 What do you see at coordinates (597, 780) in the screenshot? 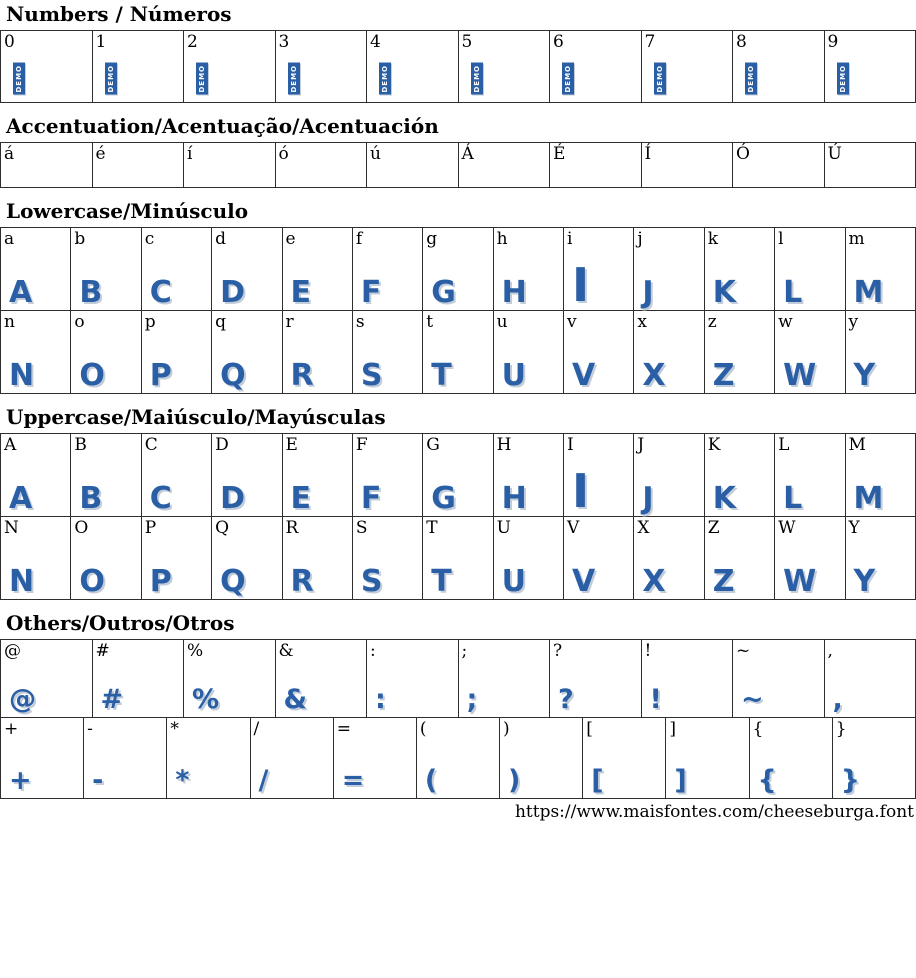
I see `font-glyph: [` at bounding box center [597, 780].